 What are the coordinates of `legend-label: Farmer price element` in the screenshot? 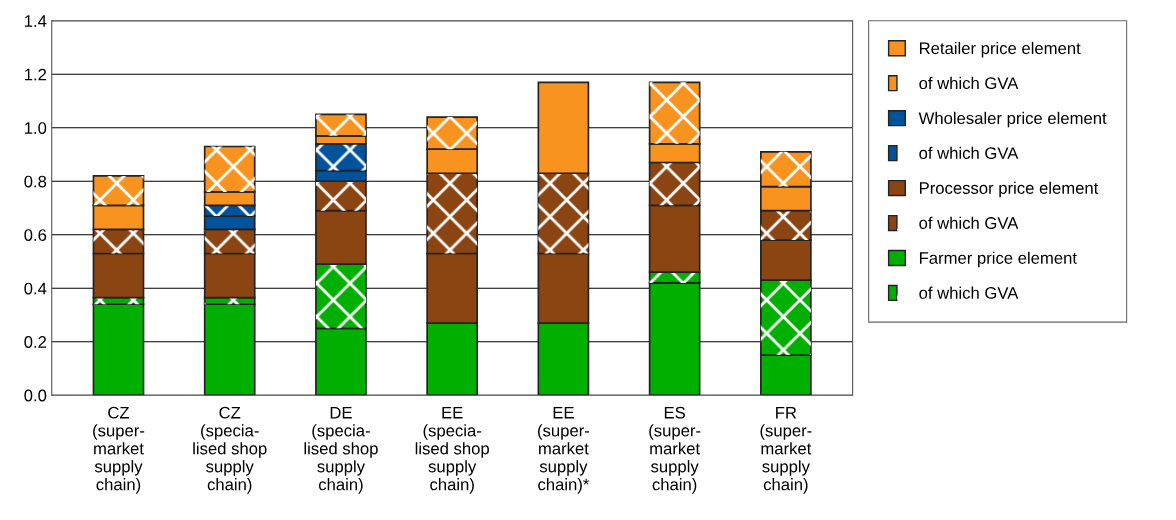 It's located at (998, 259).